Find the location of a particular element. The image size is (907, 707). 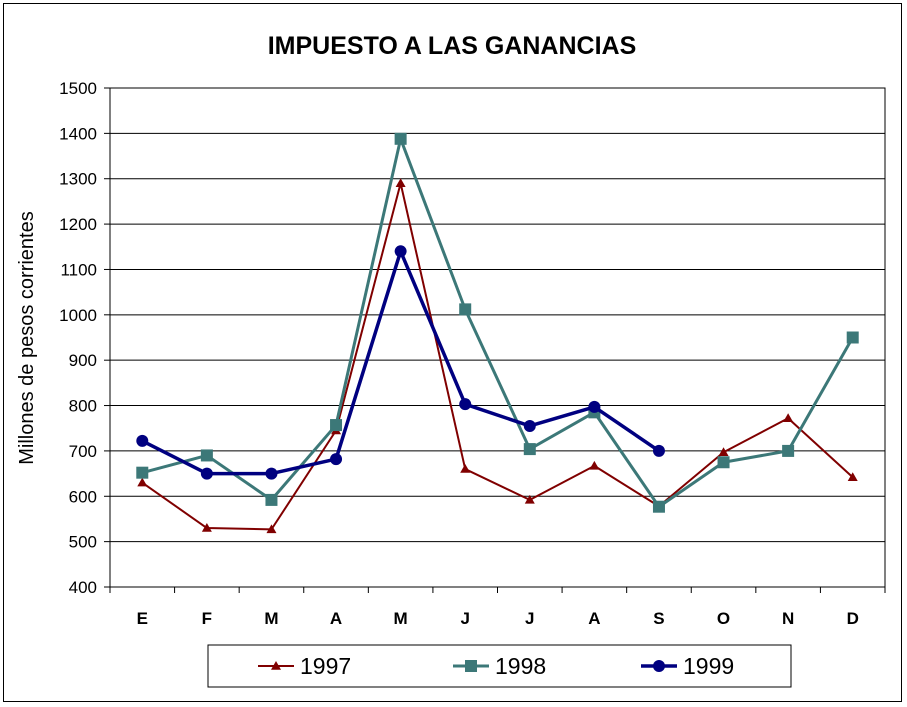

y-axis-label: Millones de pesos corrientes is located at coordinates (27, 337).